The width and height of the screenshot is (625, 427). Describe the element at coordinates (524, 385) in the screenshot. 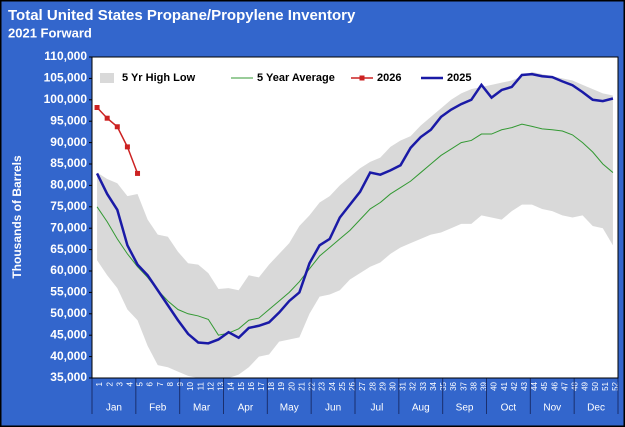

I see `x-tick-label: 43` at that location.